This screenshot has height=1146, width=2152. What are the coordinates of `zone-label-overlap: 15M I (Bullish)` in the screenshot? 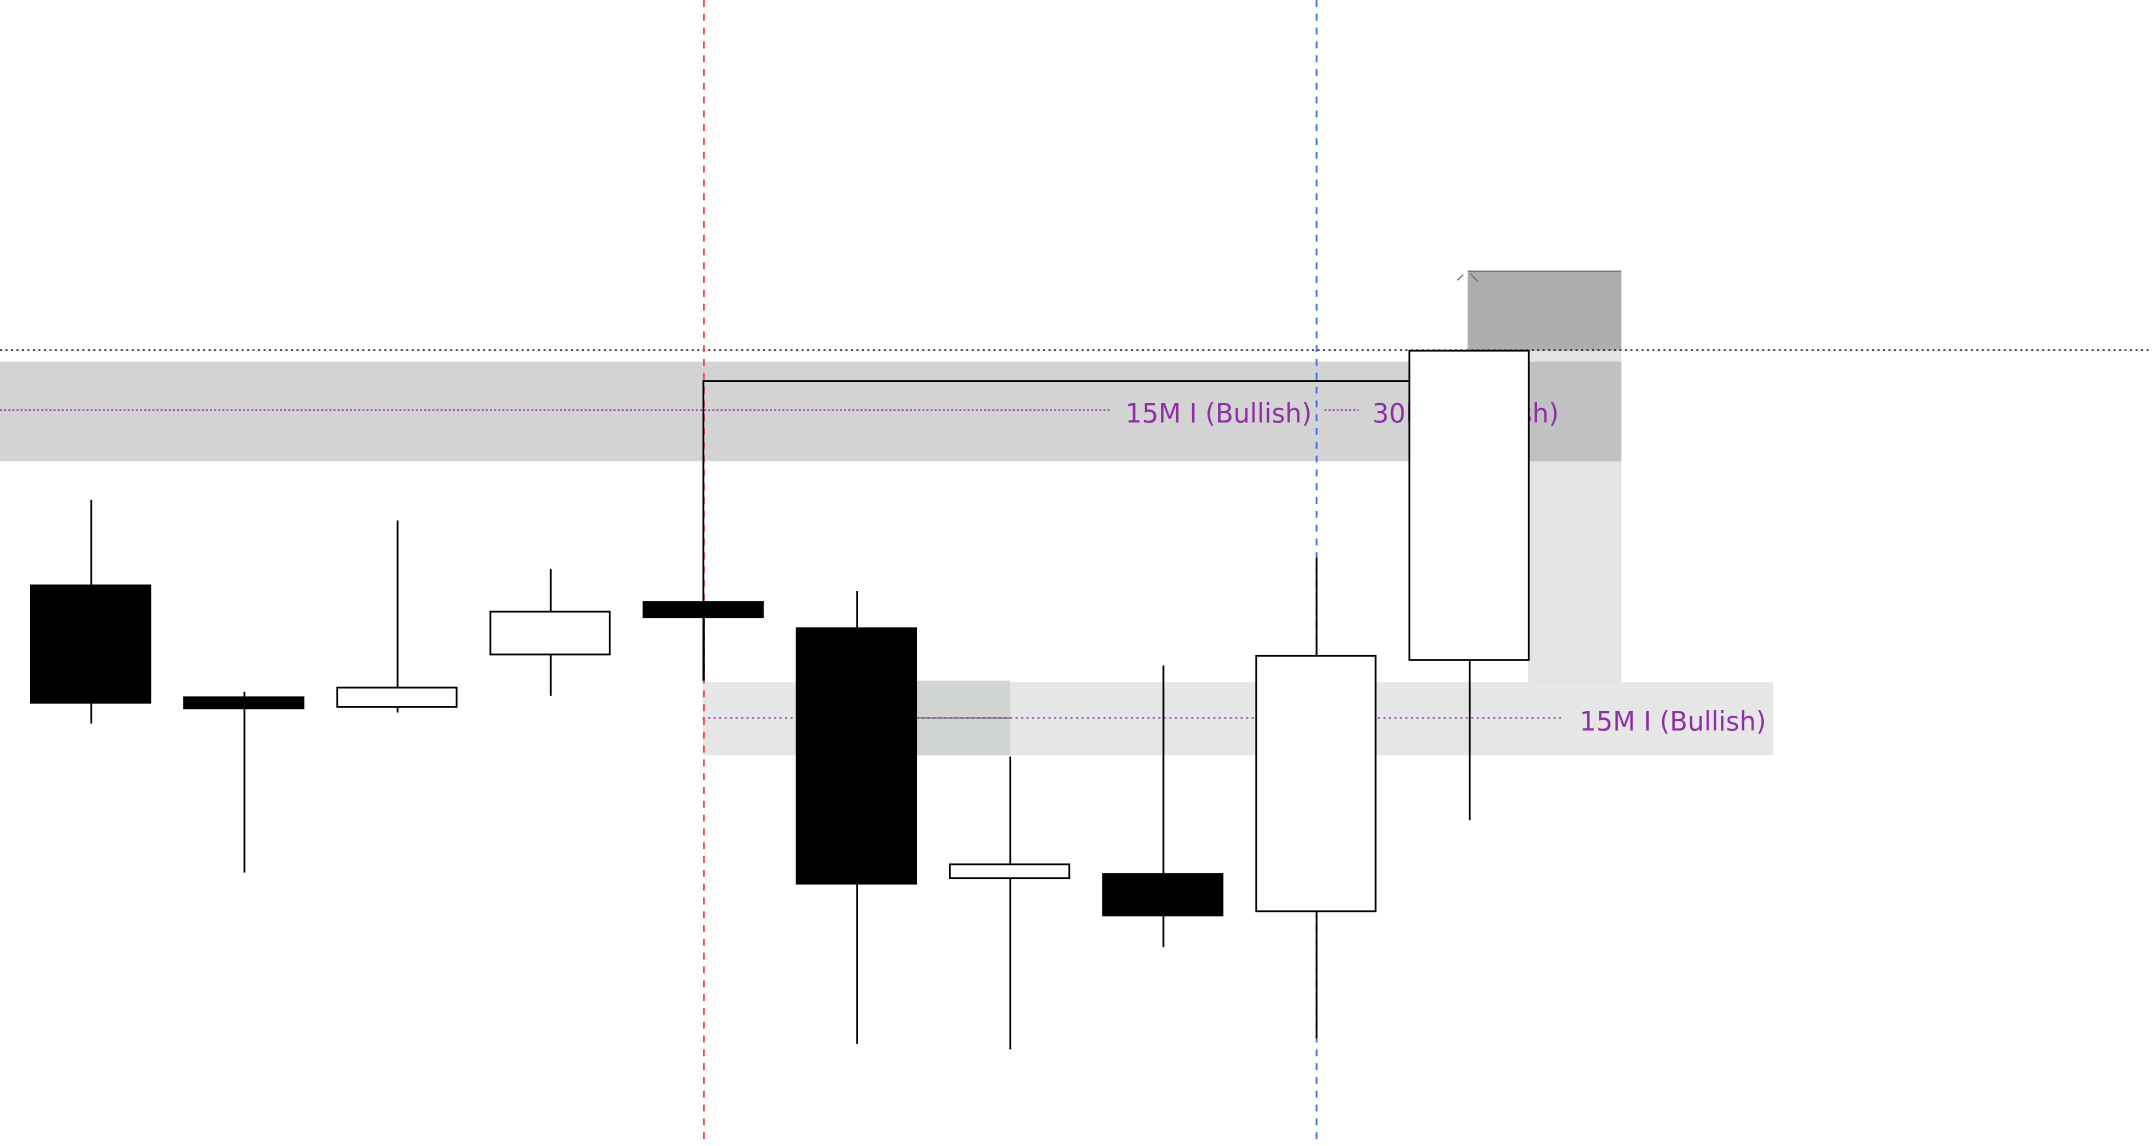 It's located at (1218, 414).